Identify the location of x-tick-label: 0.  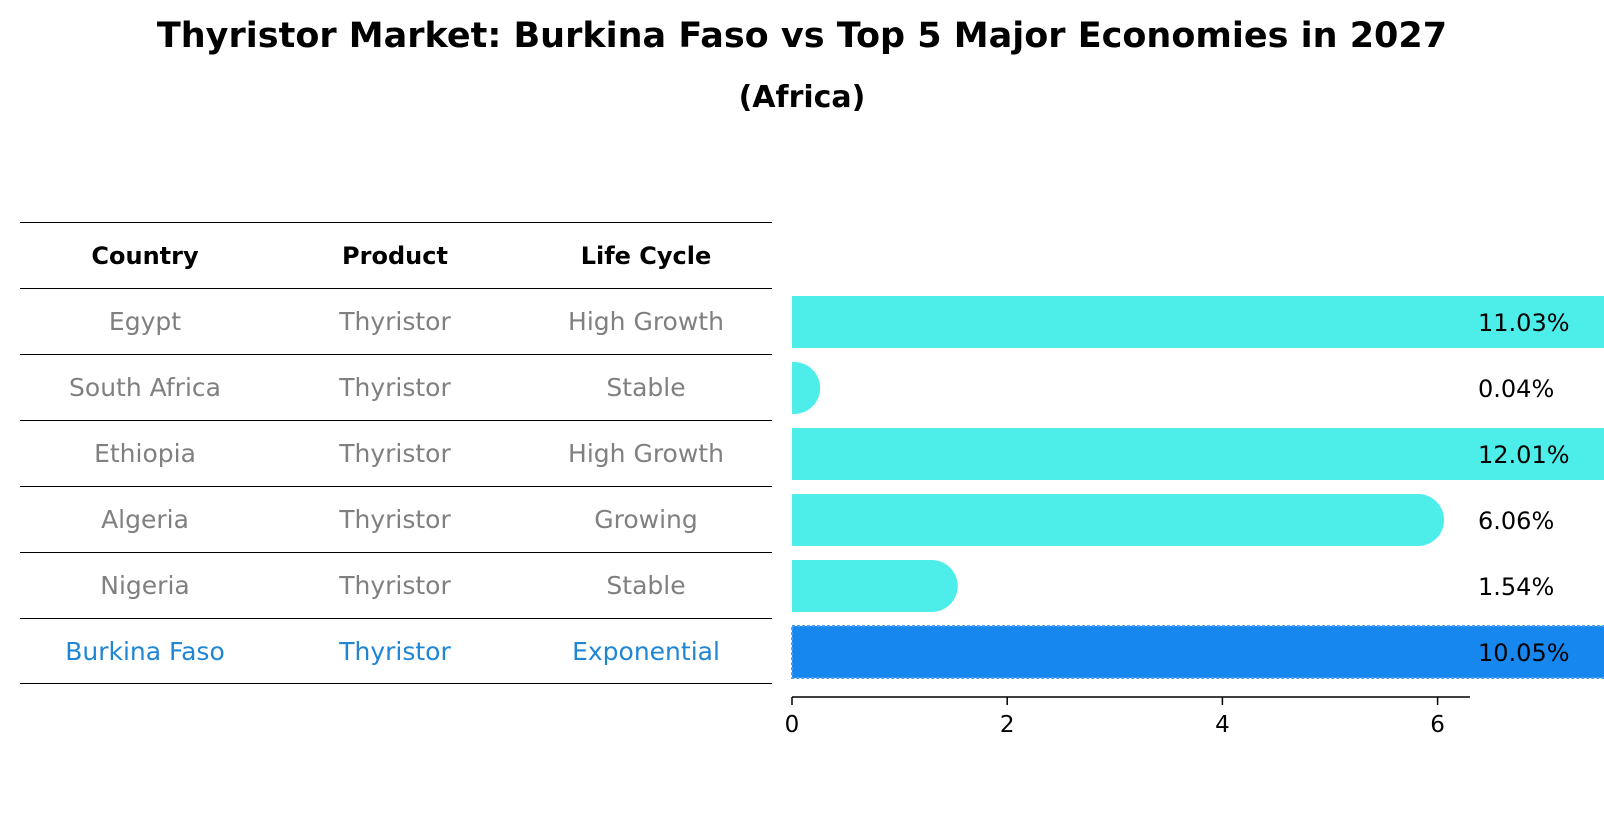
(792, 725).